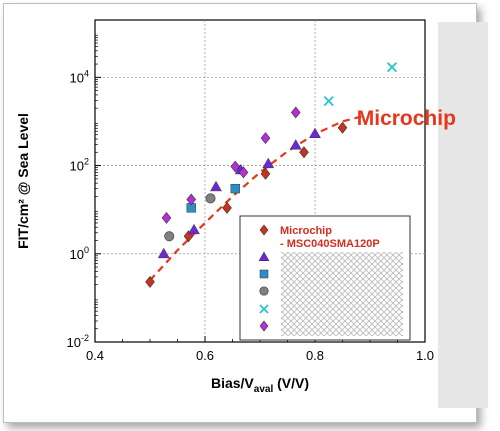  I want to click on y-tick-label: 10², so click(79, 165).